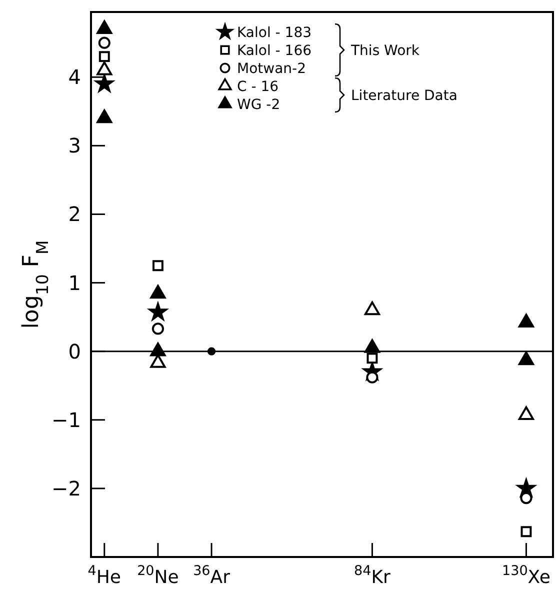  I want to click on x-tick-label: $^{36}$Ar, so click(212, 575).